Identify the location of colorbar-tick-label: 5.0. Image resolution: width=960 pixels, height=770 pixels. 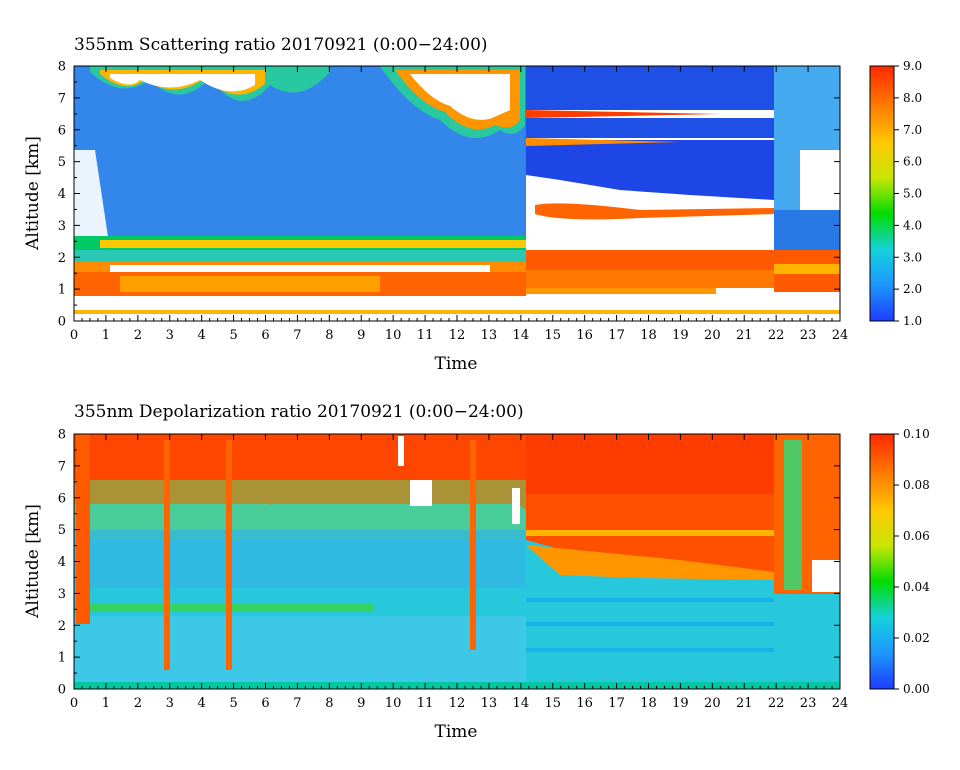
(912, 194).